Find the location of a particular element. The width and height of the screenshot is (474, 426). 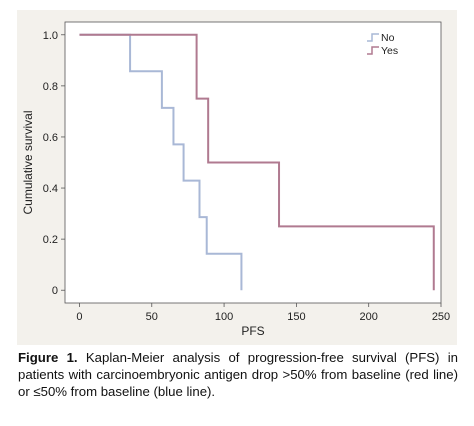

x-tick-label: 100 is located at coordinates (224, 317).